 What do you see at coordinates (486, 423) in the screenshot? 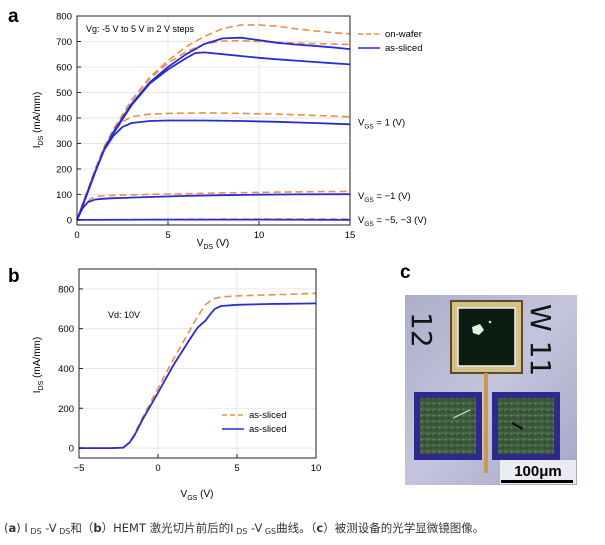
I see `device-connector` at bounding box center [486, 423].